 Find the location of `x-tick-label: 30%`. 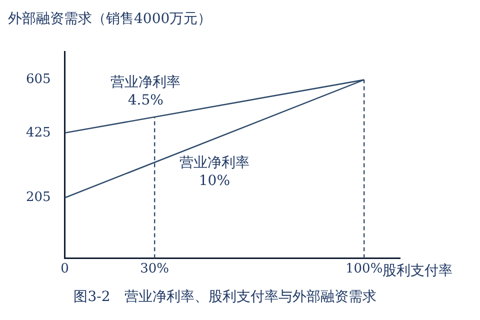

x-tick-label: 30% is located at coordinates (155, 268).